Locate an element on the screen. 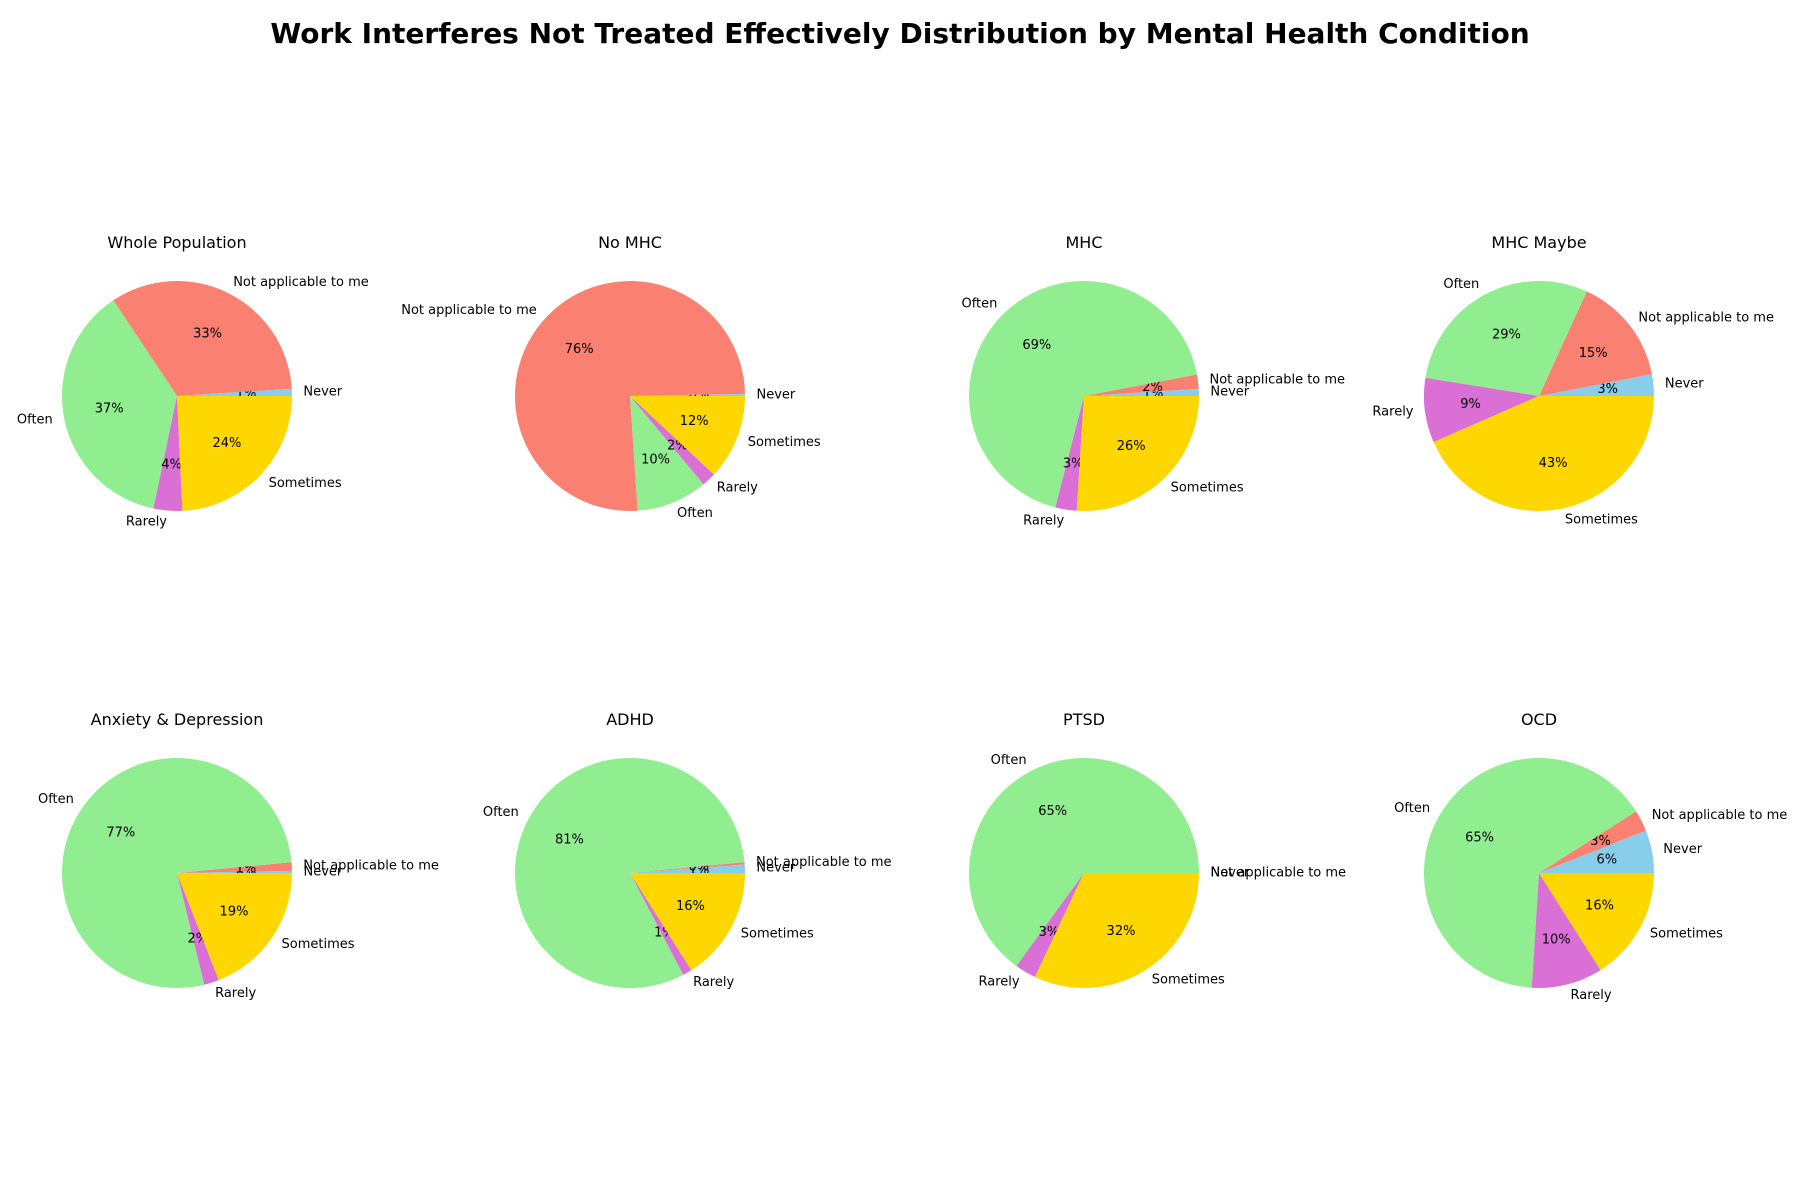 The image size is (1800, 1200). slice-pct-often: 69% is located at coordinates (1036, 345).